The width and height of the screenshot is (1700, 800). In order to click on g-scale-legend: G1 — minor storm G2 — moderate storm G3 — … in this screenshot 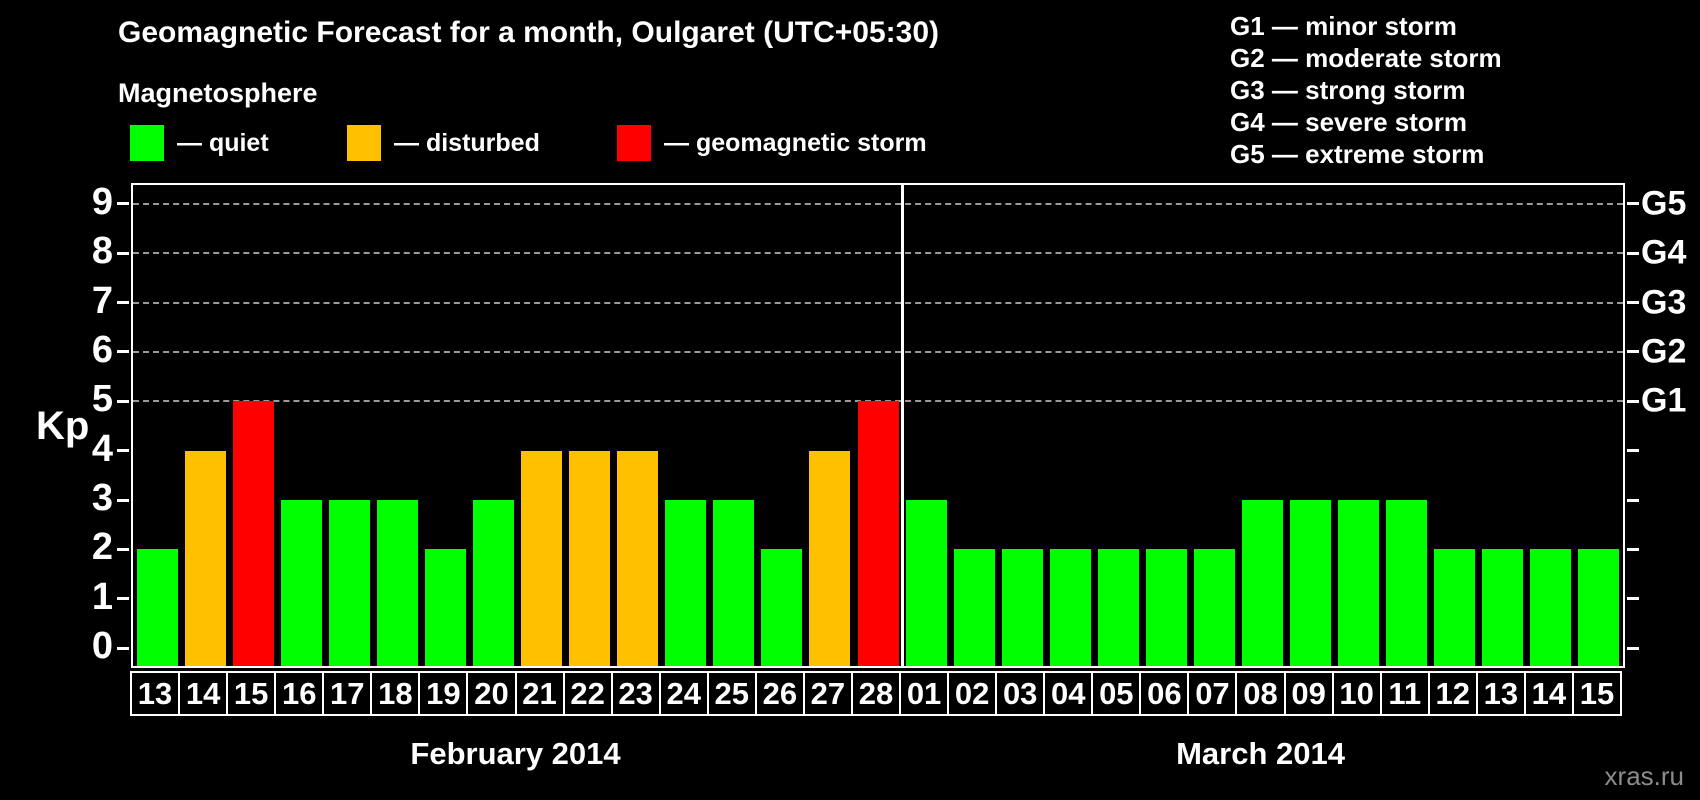, I will do `click(1366, 90)`.